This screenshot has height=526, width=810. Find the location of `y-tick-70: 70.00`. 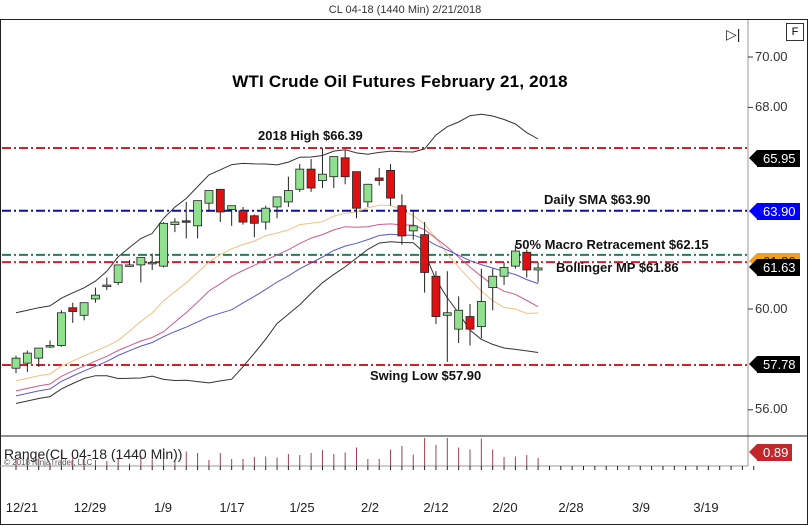

y-tick-70: 70.00 is located at coordinates (771, 56).